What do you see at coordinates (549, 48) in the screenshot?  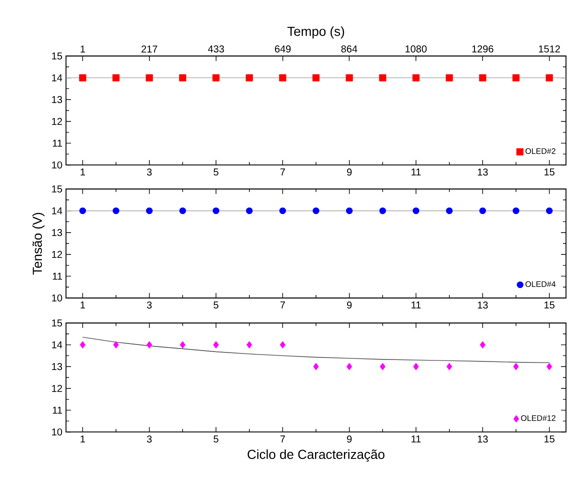 I see `x2-tick-label: 1512` at bounding box center [549, 48].